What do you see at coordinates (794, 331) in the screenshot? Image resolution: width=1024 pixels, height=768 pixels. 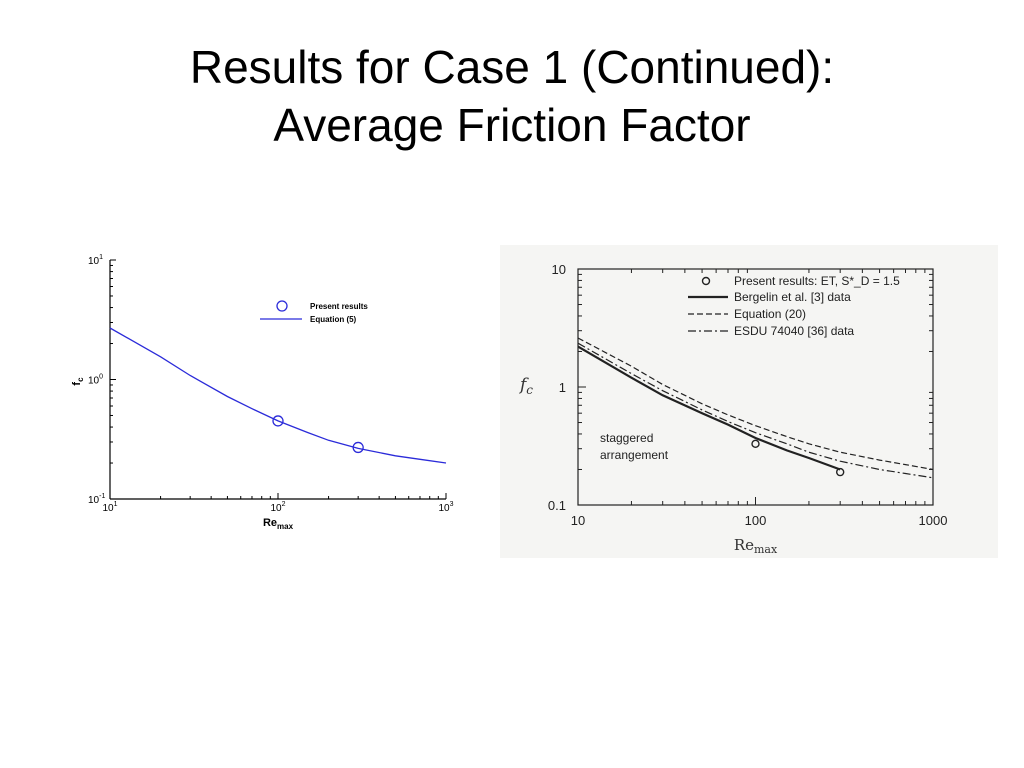 I see `legend-esdu-label: ESDU 74040 [36] data` at bounding box center [794, 331].